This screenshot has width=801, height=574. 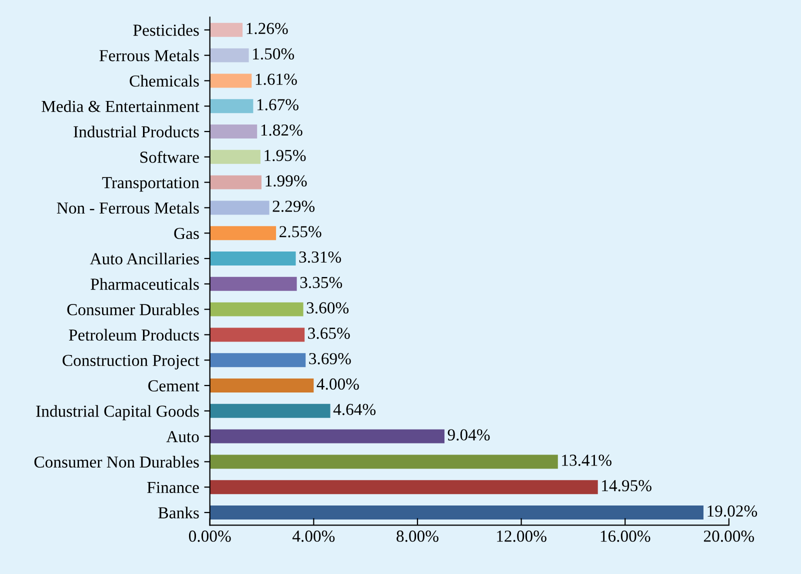 I want to click on data-label: 13.41%, so click(x=587, y=460).